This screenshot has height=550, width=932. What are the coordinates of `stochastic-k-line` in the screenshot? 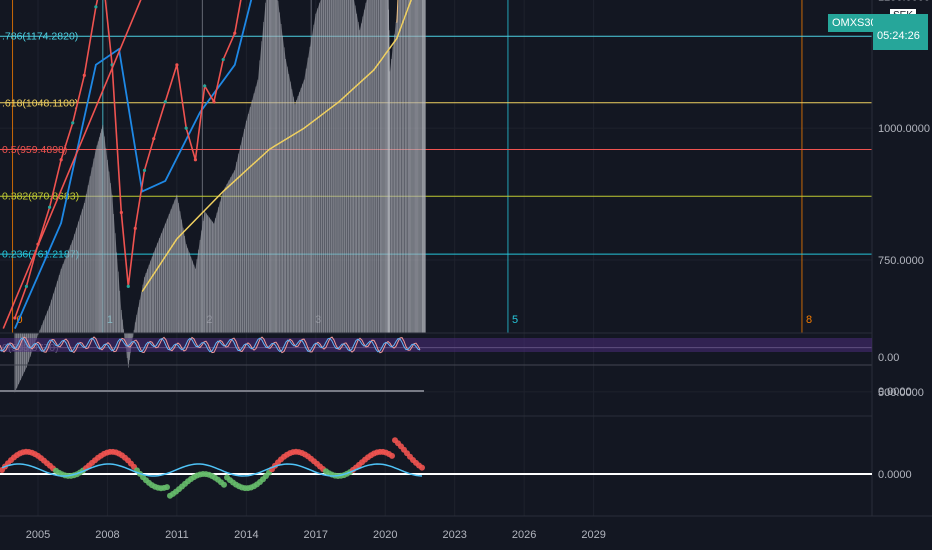 It's located at (210, 345).